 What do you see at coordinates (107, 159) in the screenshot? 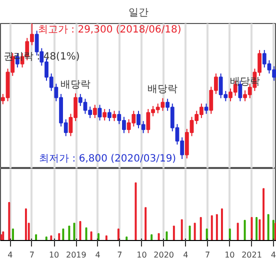
I see `annotation: 최저가 : 6,800 (2020/03/19)` at bounding box center [107, 159].